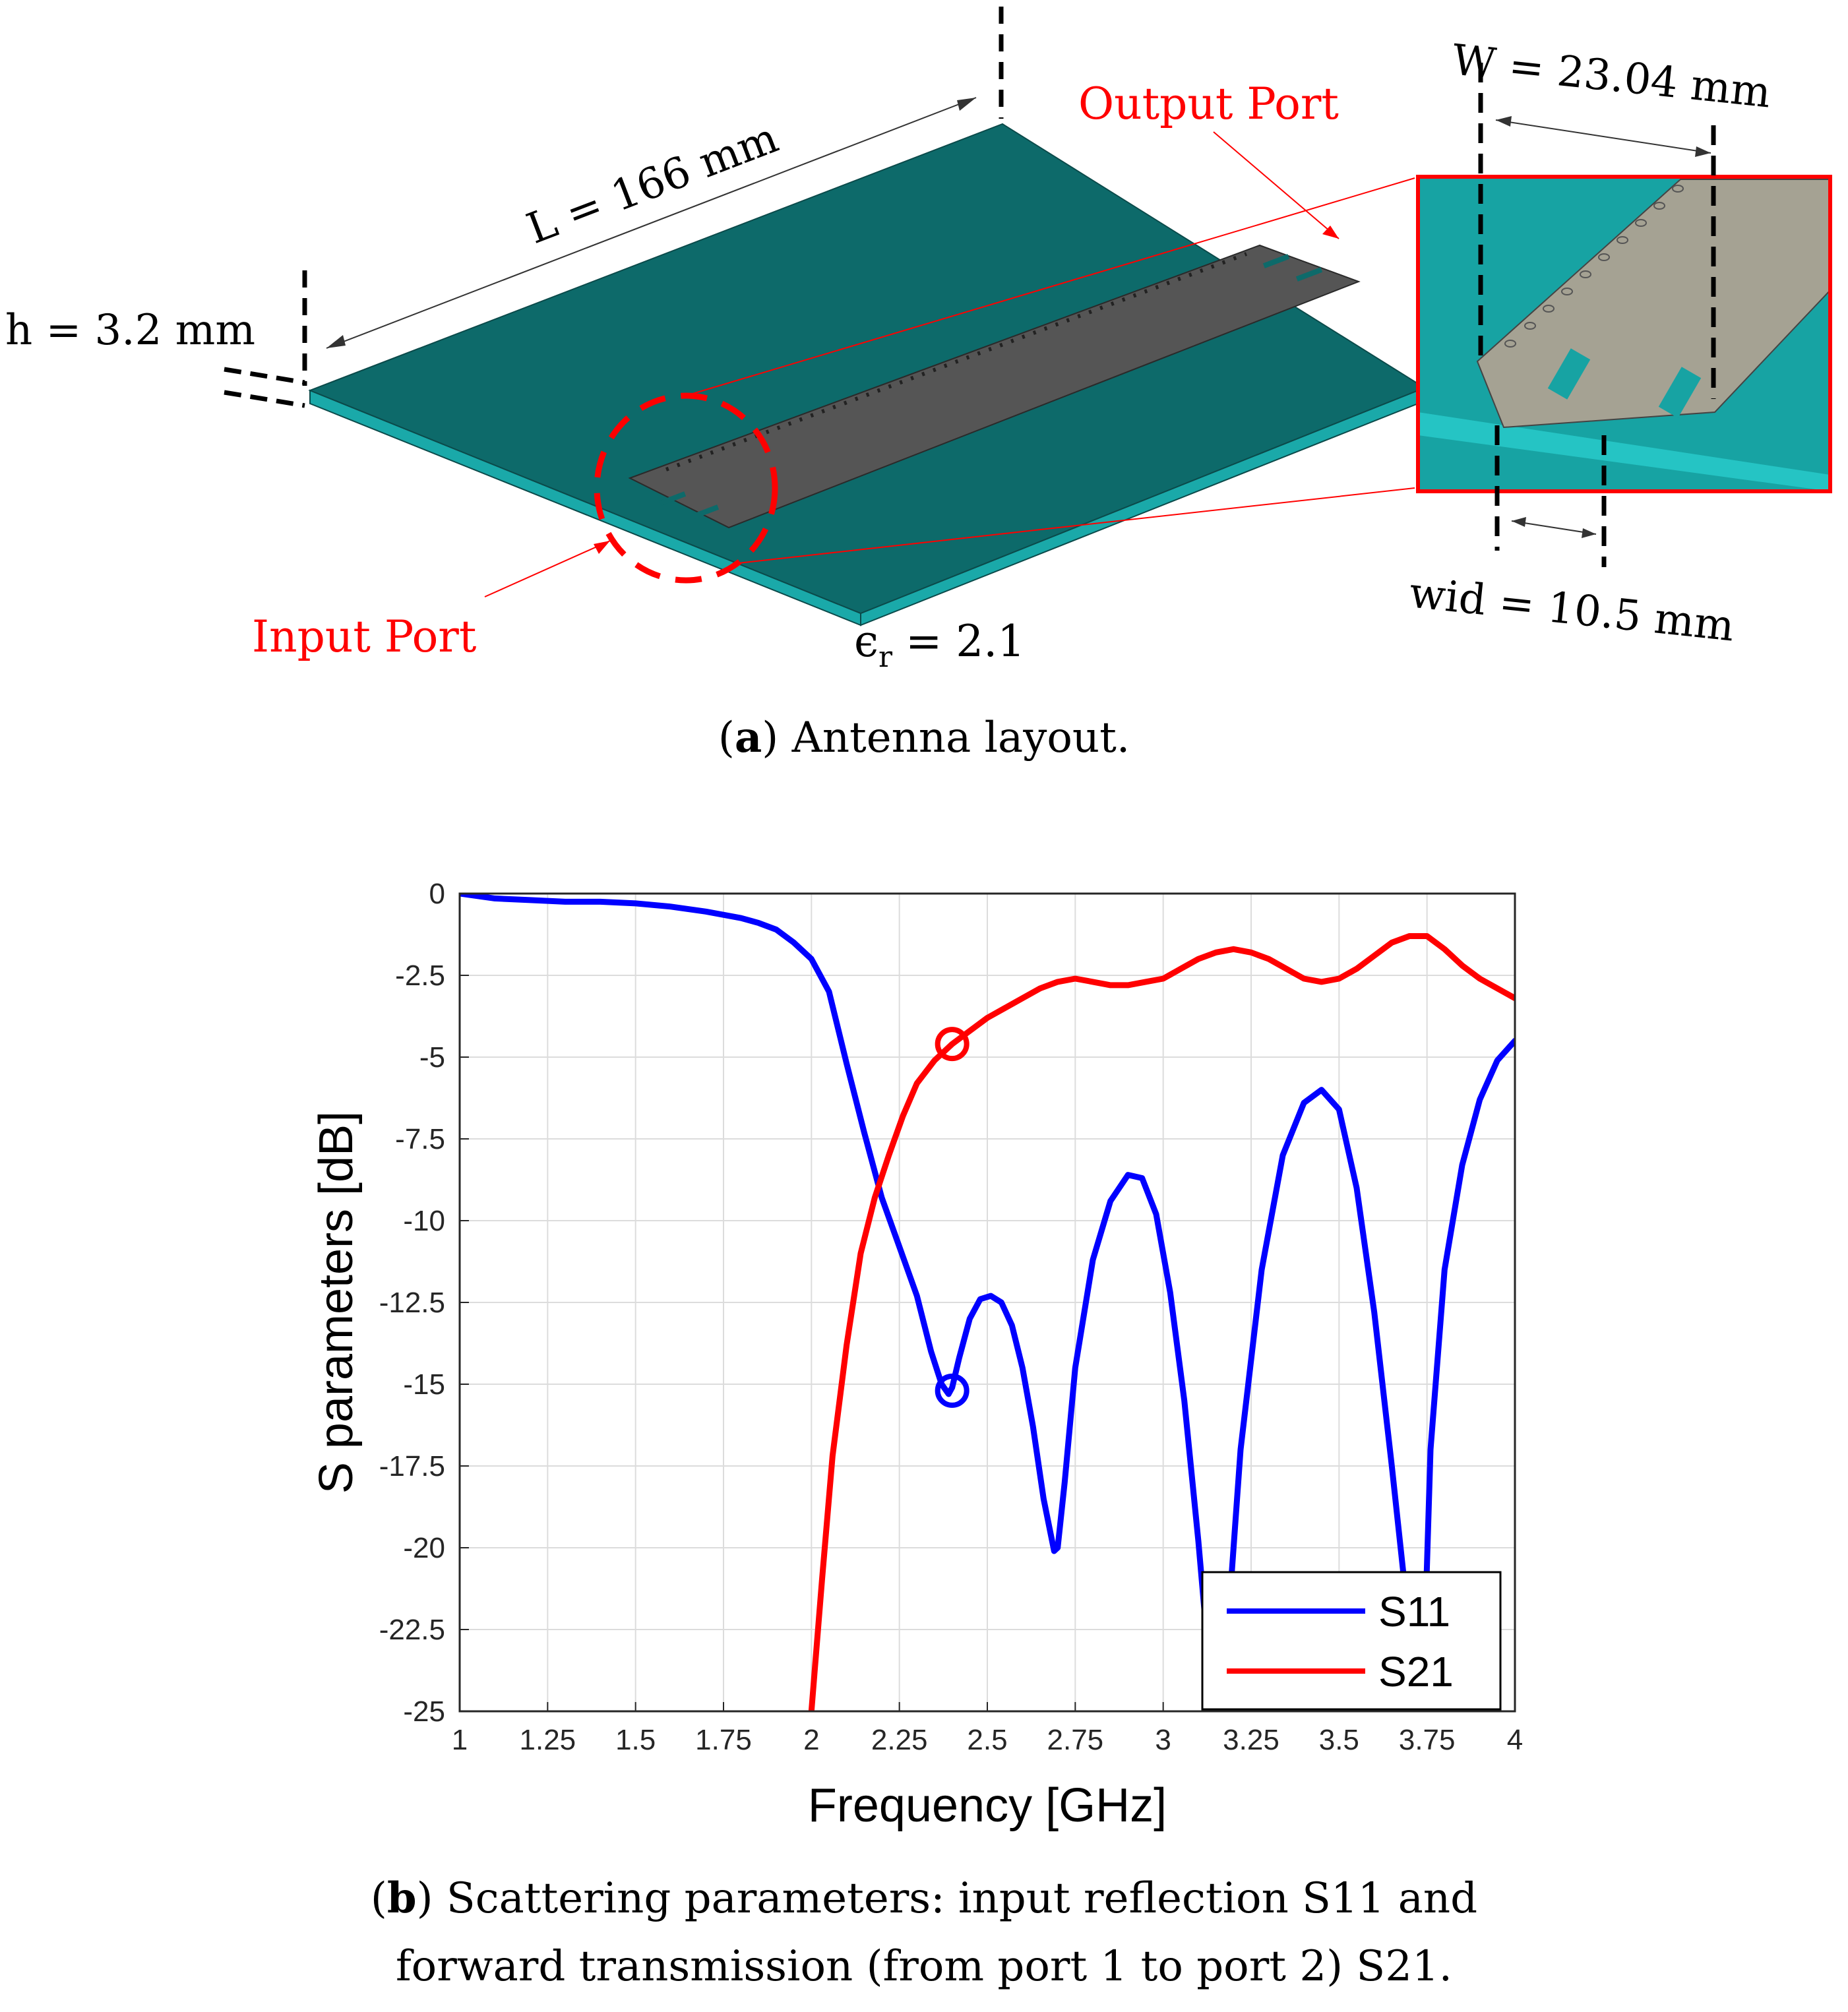  Describe the element at coordinates (1075, 1740) in the screenshot. I see `x-tick-label: 2.75` at that location.